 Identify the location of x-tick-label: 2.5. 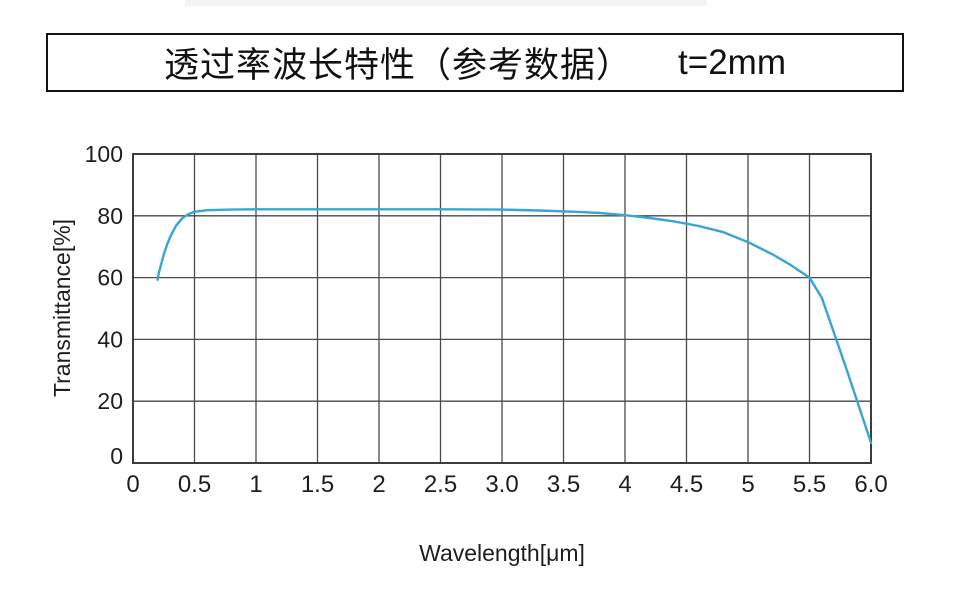
(440, 484).